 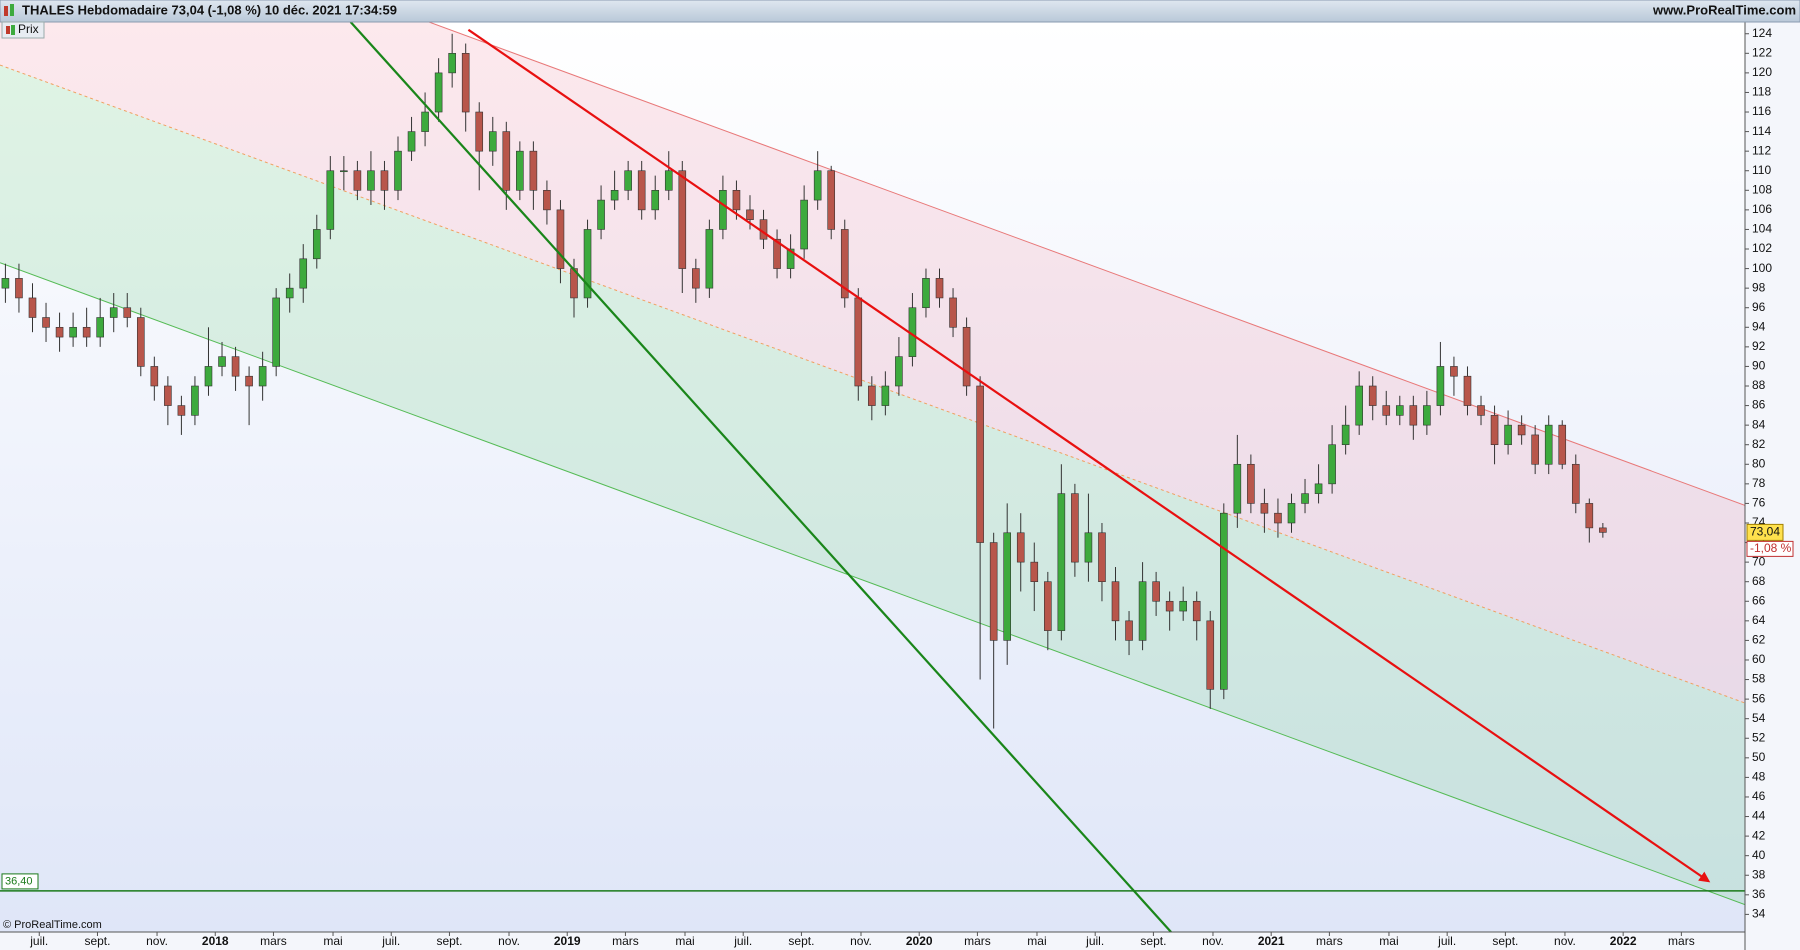 What do you see at coordinates (1759, 855) in the screenshot?
I see `y-tick-label: 40` at bounding box center [1759, 855].